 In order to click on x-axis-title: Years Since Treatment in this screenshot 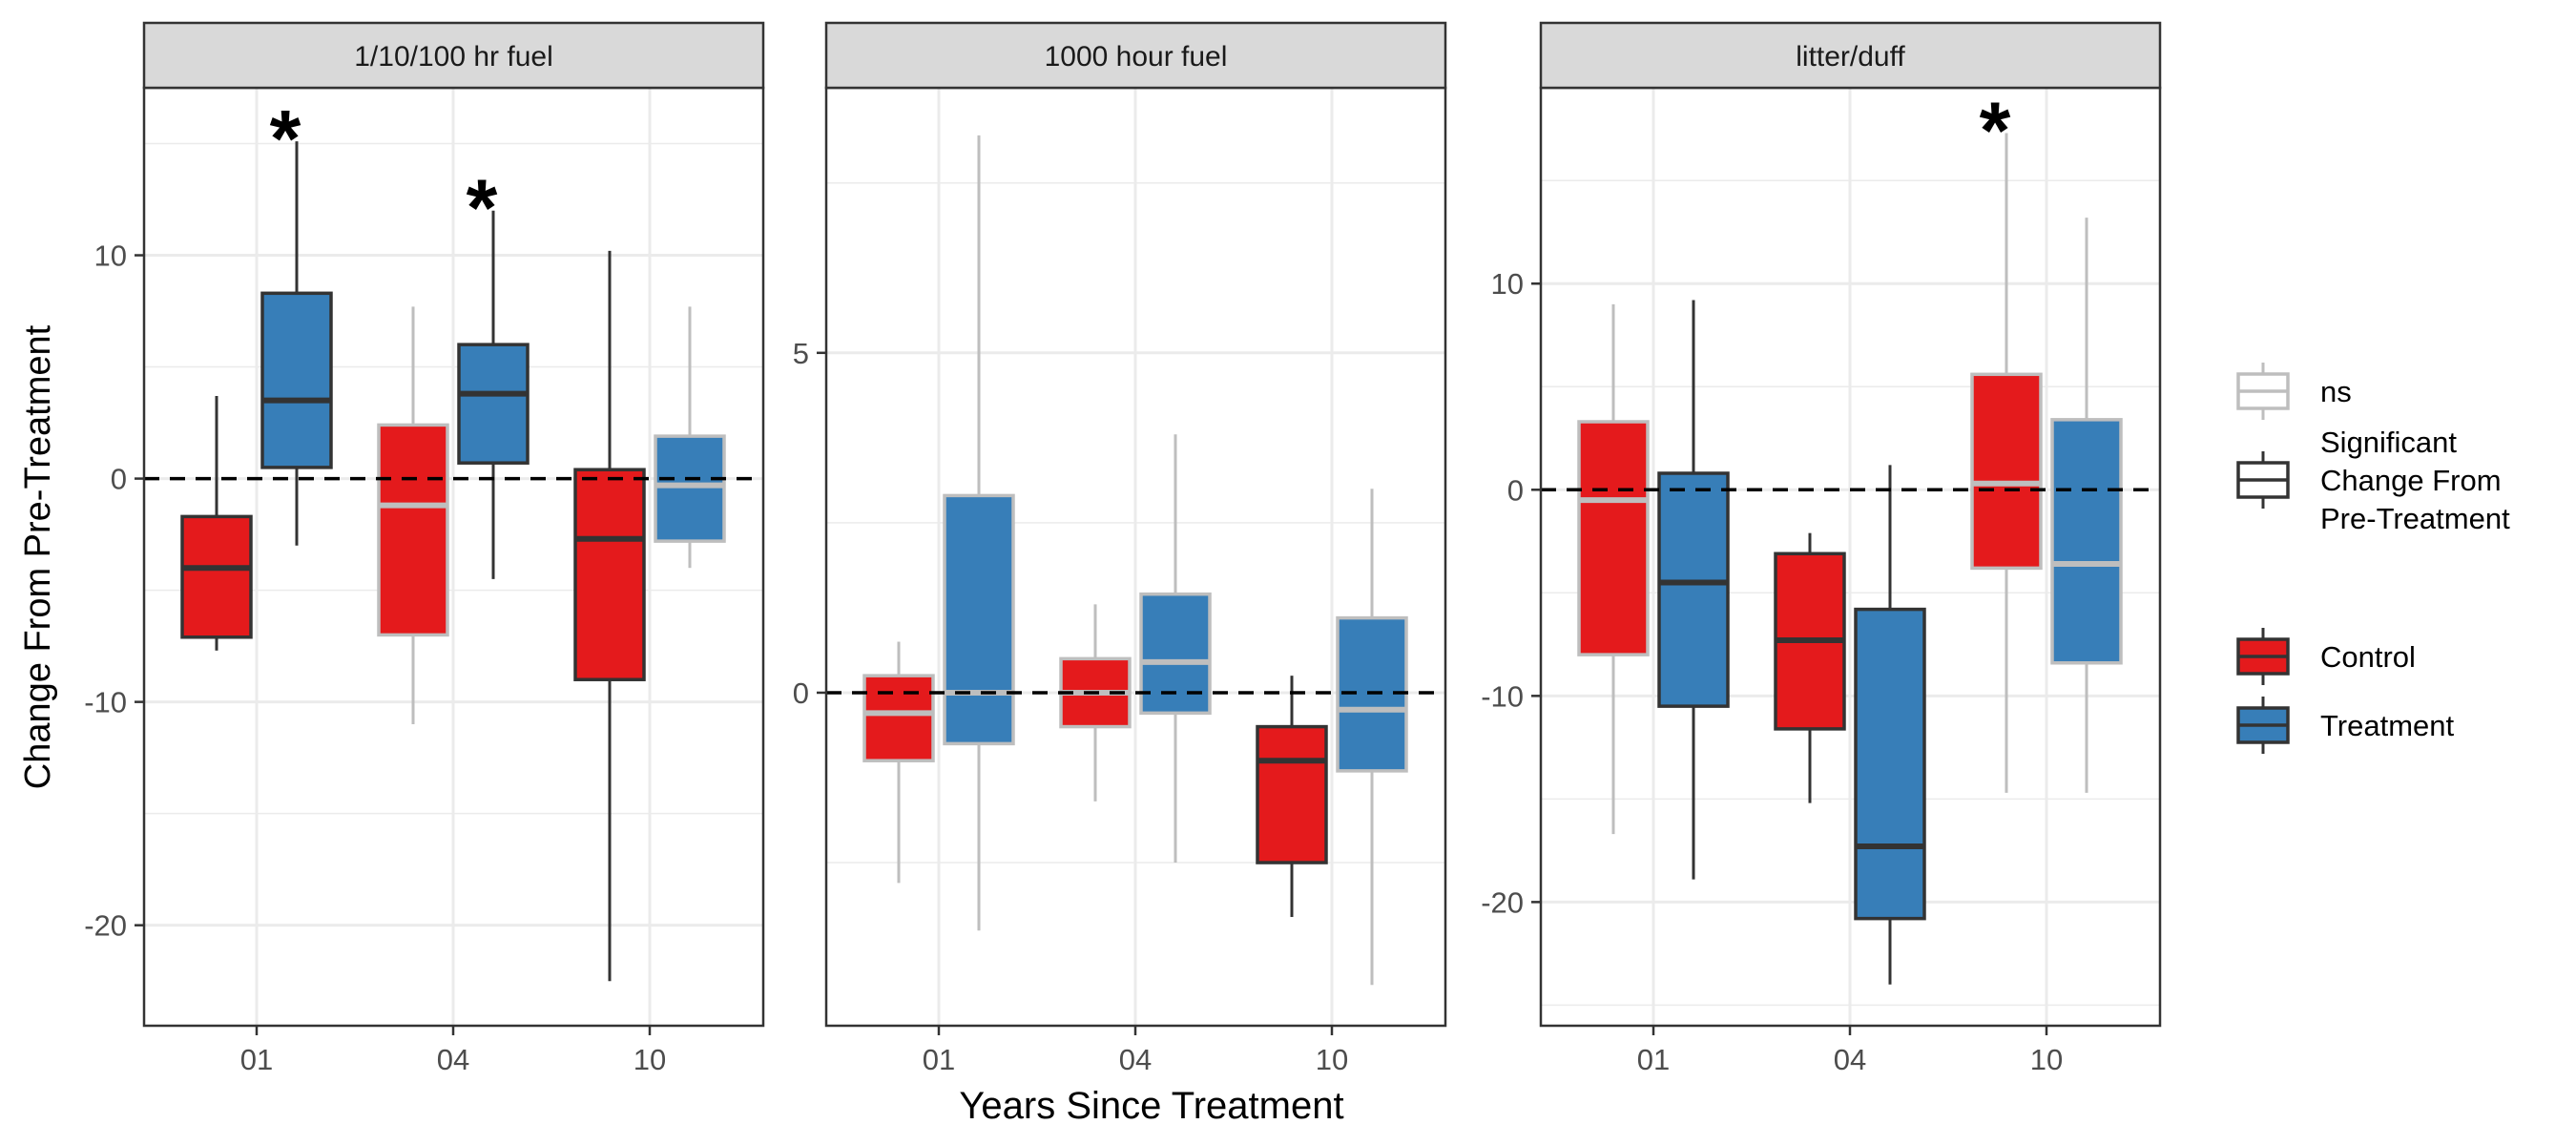, I will do `click(1151, 1106)`.